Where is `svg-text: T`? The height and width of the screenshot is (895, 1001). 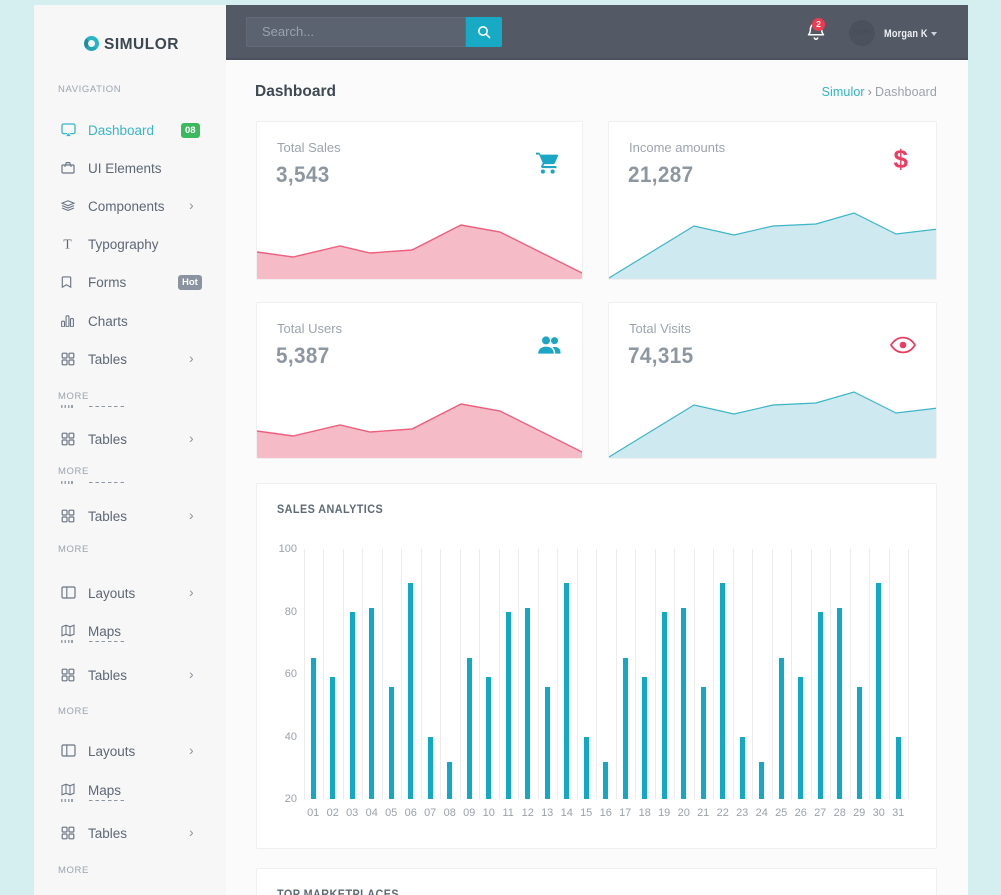 svg-text: T is located at coordinates (67, 243).